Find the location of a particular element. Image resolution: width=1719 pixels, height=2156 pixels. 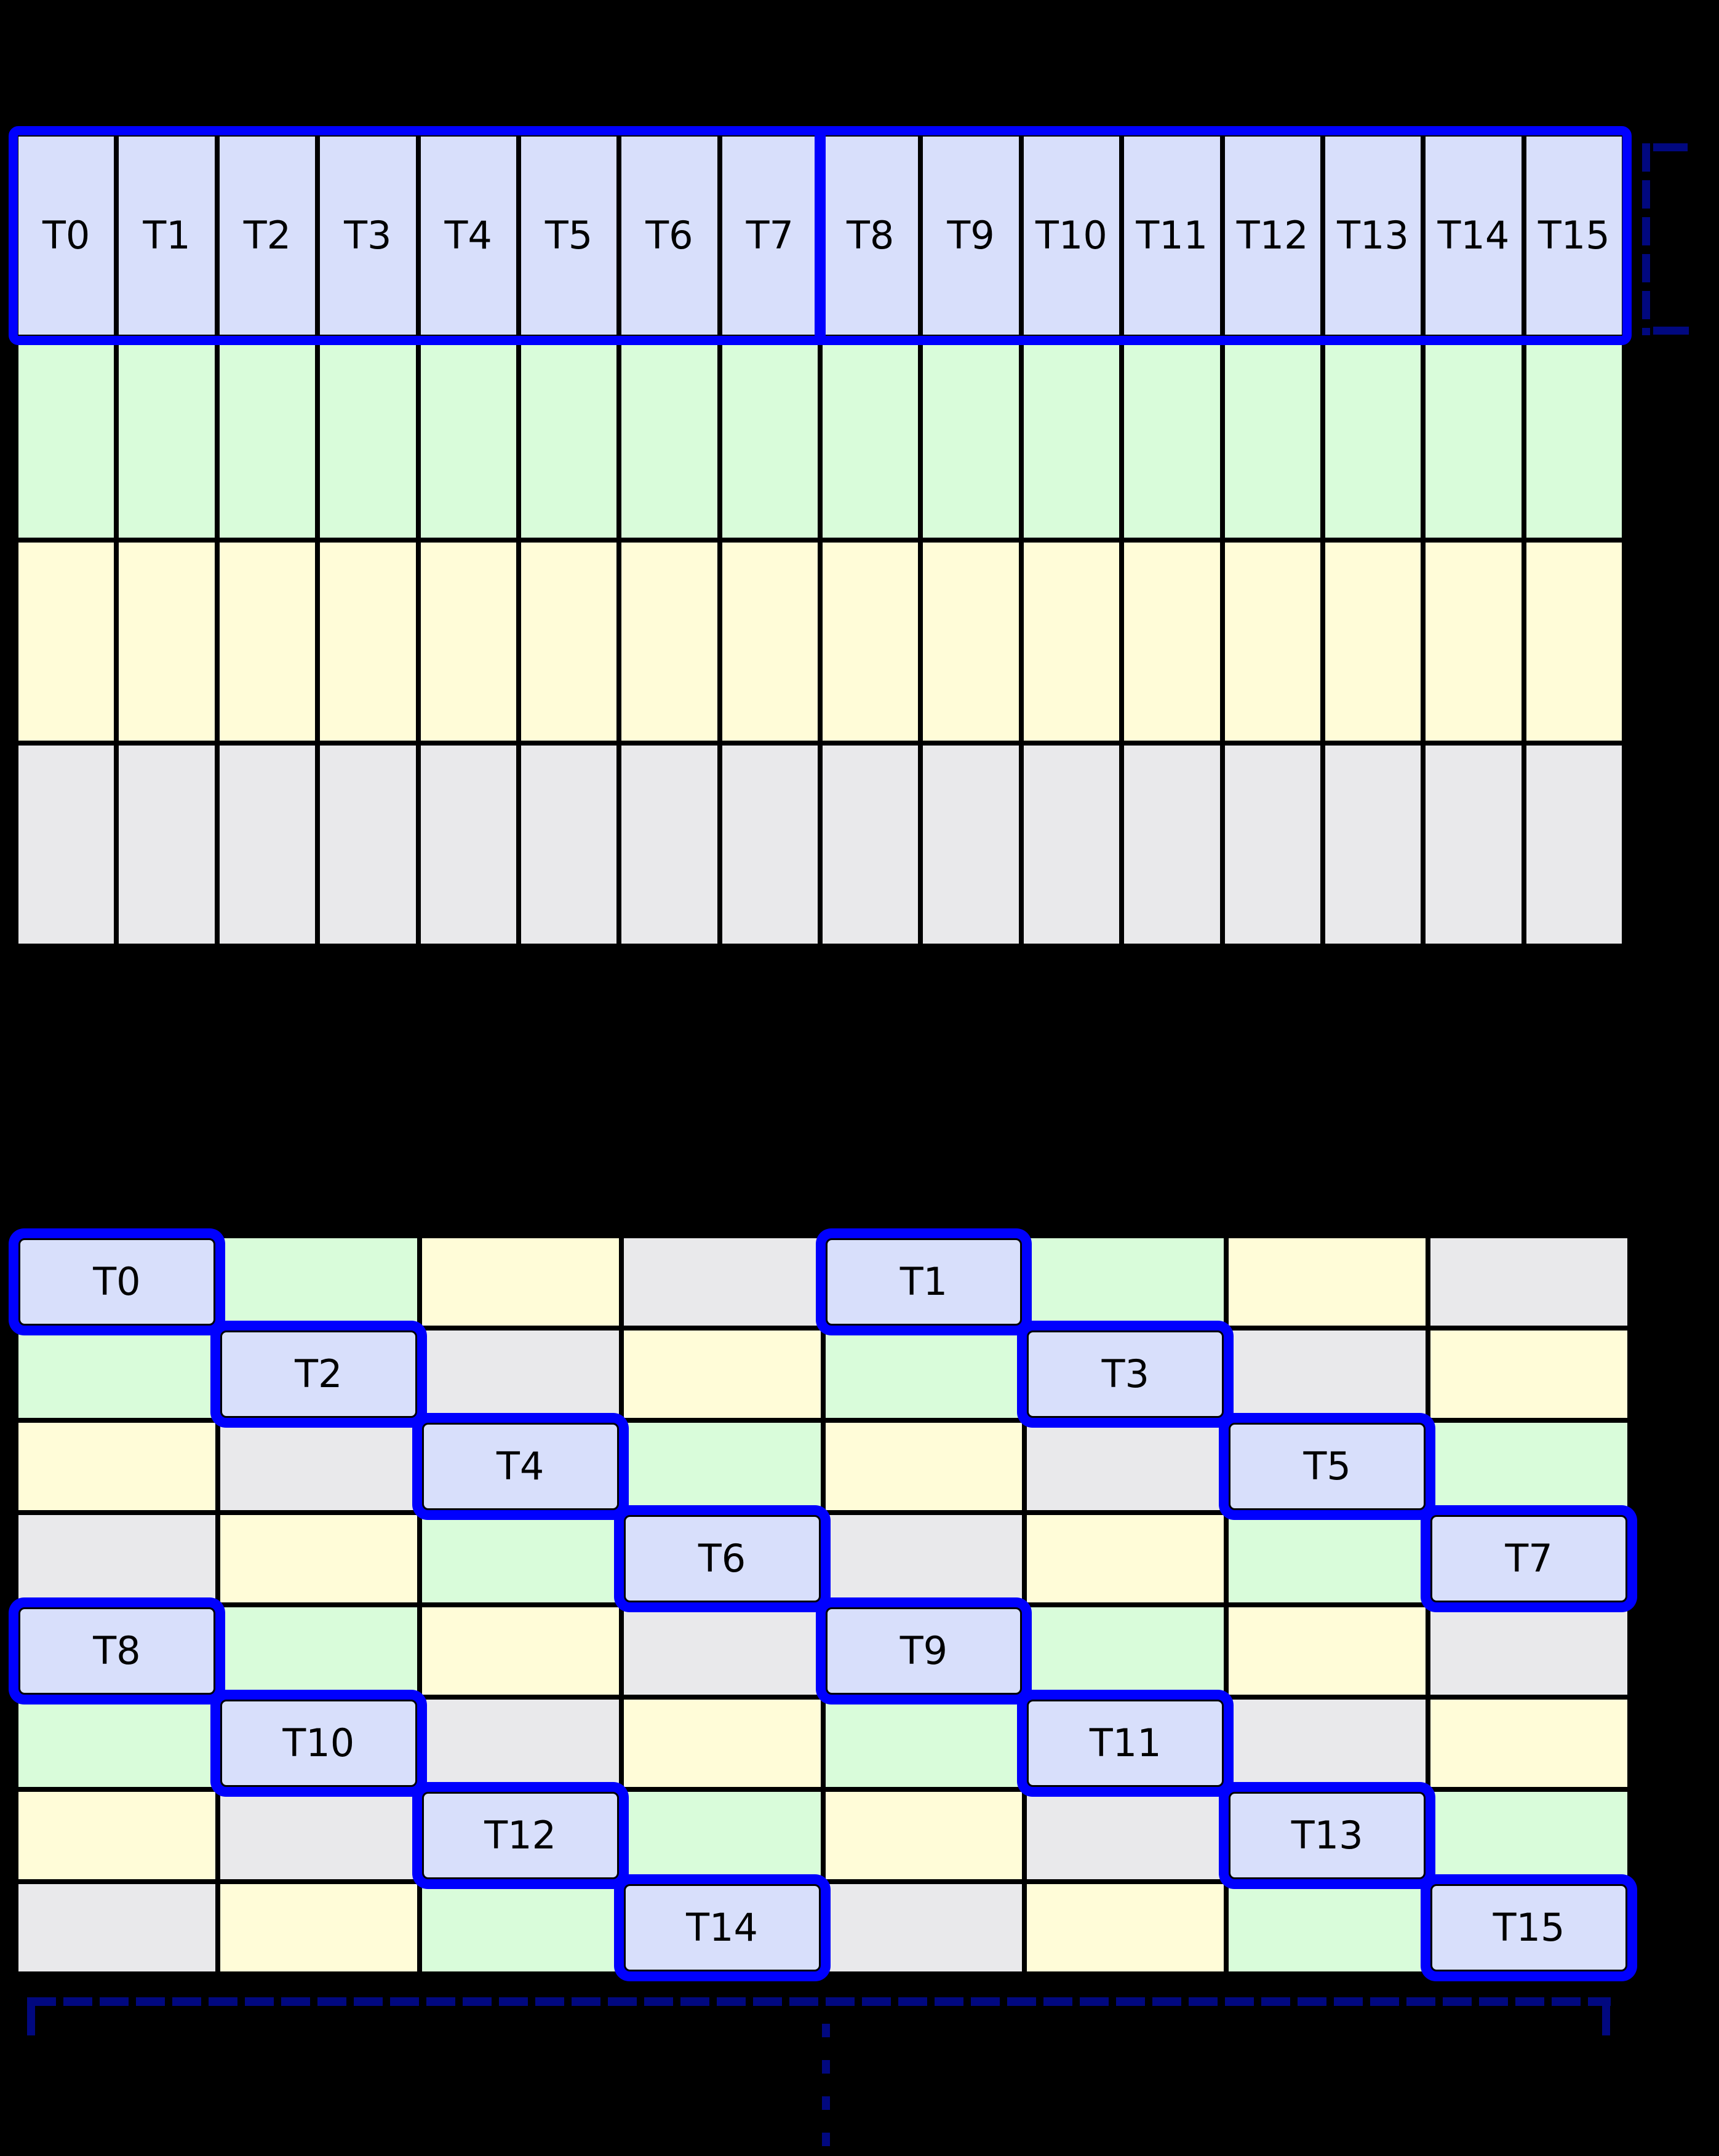

memory-span-bracket-left-tick is located at coordinates (31, 2016).